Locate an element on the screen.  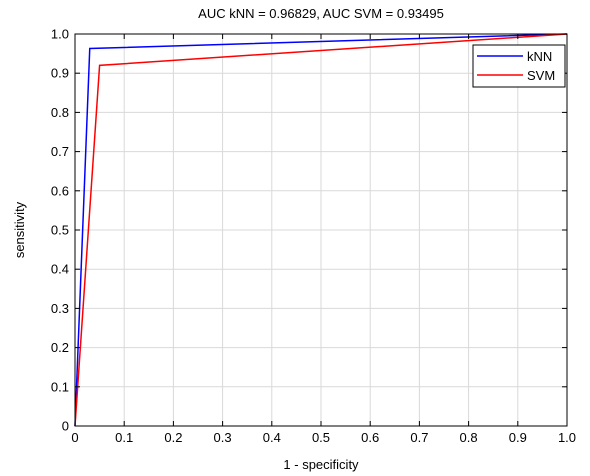
y-tick-label: 0.2 is located at coordinates (60, 347).